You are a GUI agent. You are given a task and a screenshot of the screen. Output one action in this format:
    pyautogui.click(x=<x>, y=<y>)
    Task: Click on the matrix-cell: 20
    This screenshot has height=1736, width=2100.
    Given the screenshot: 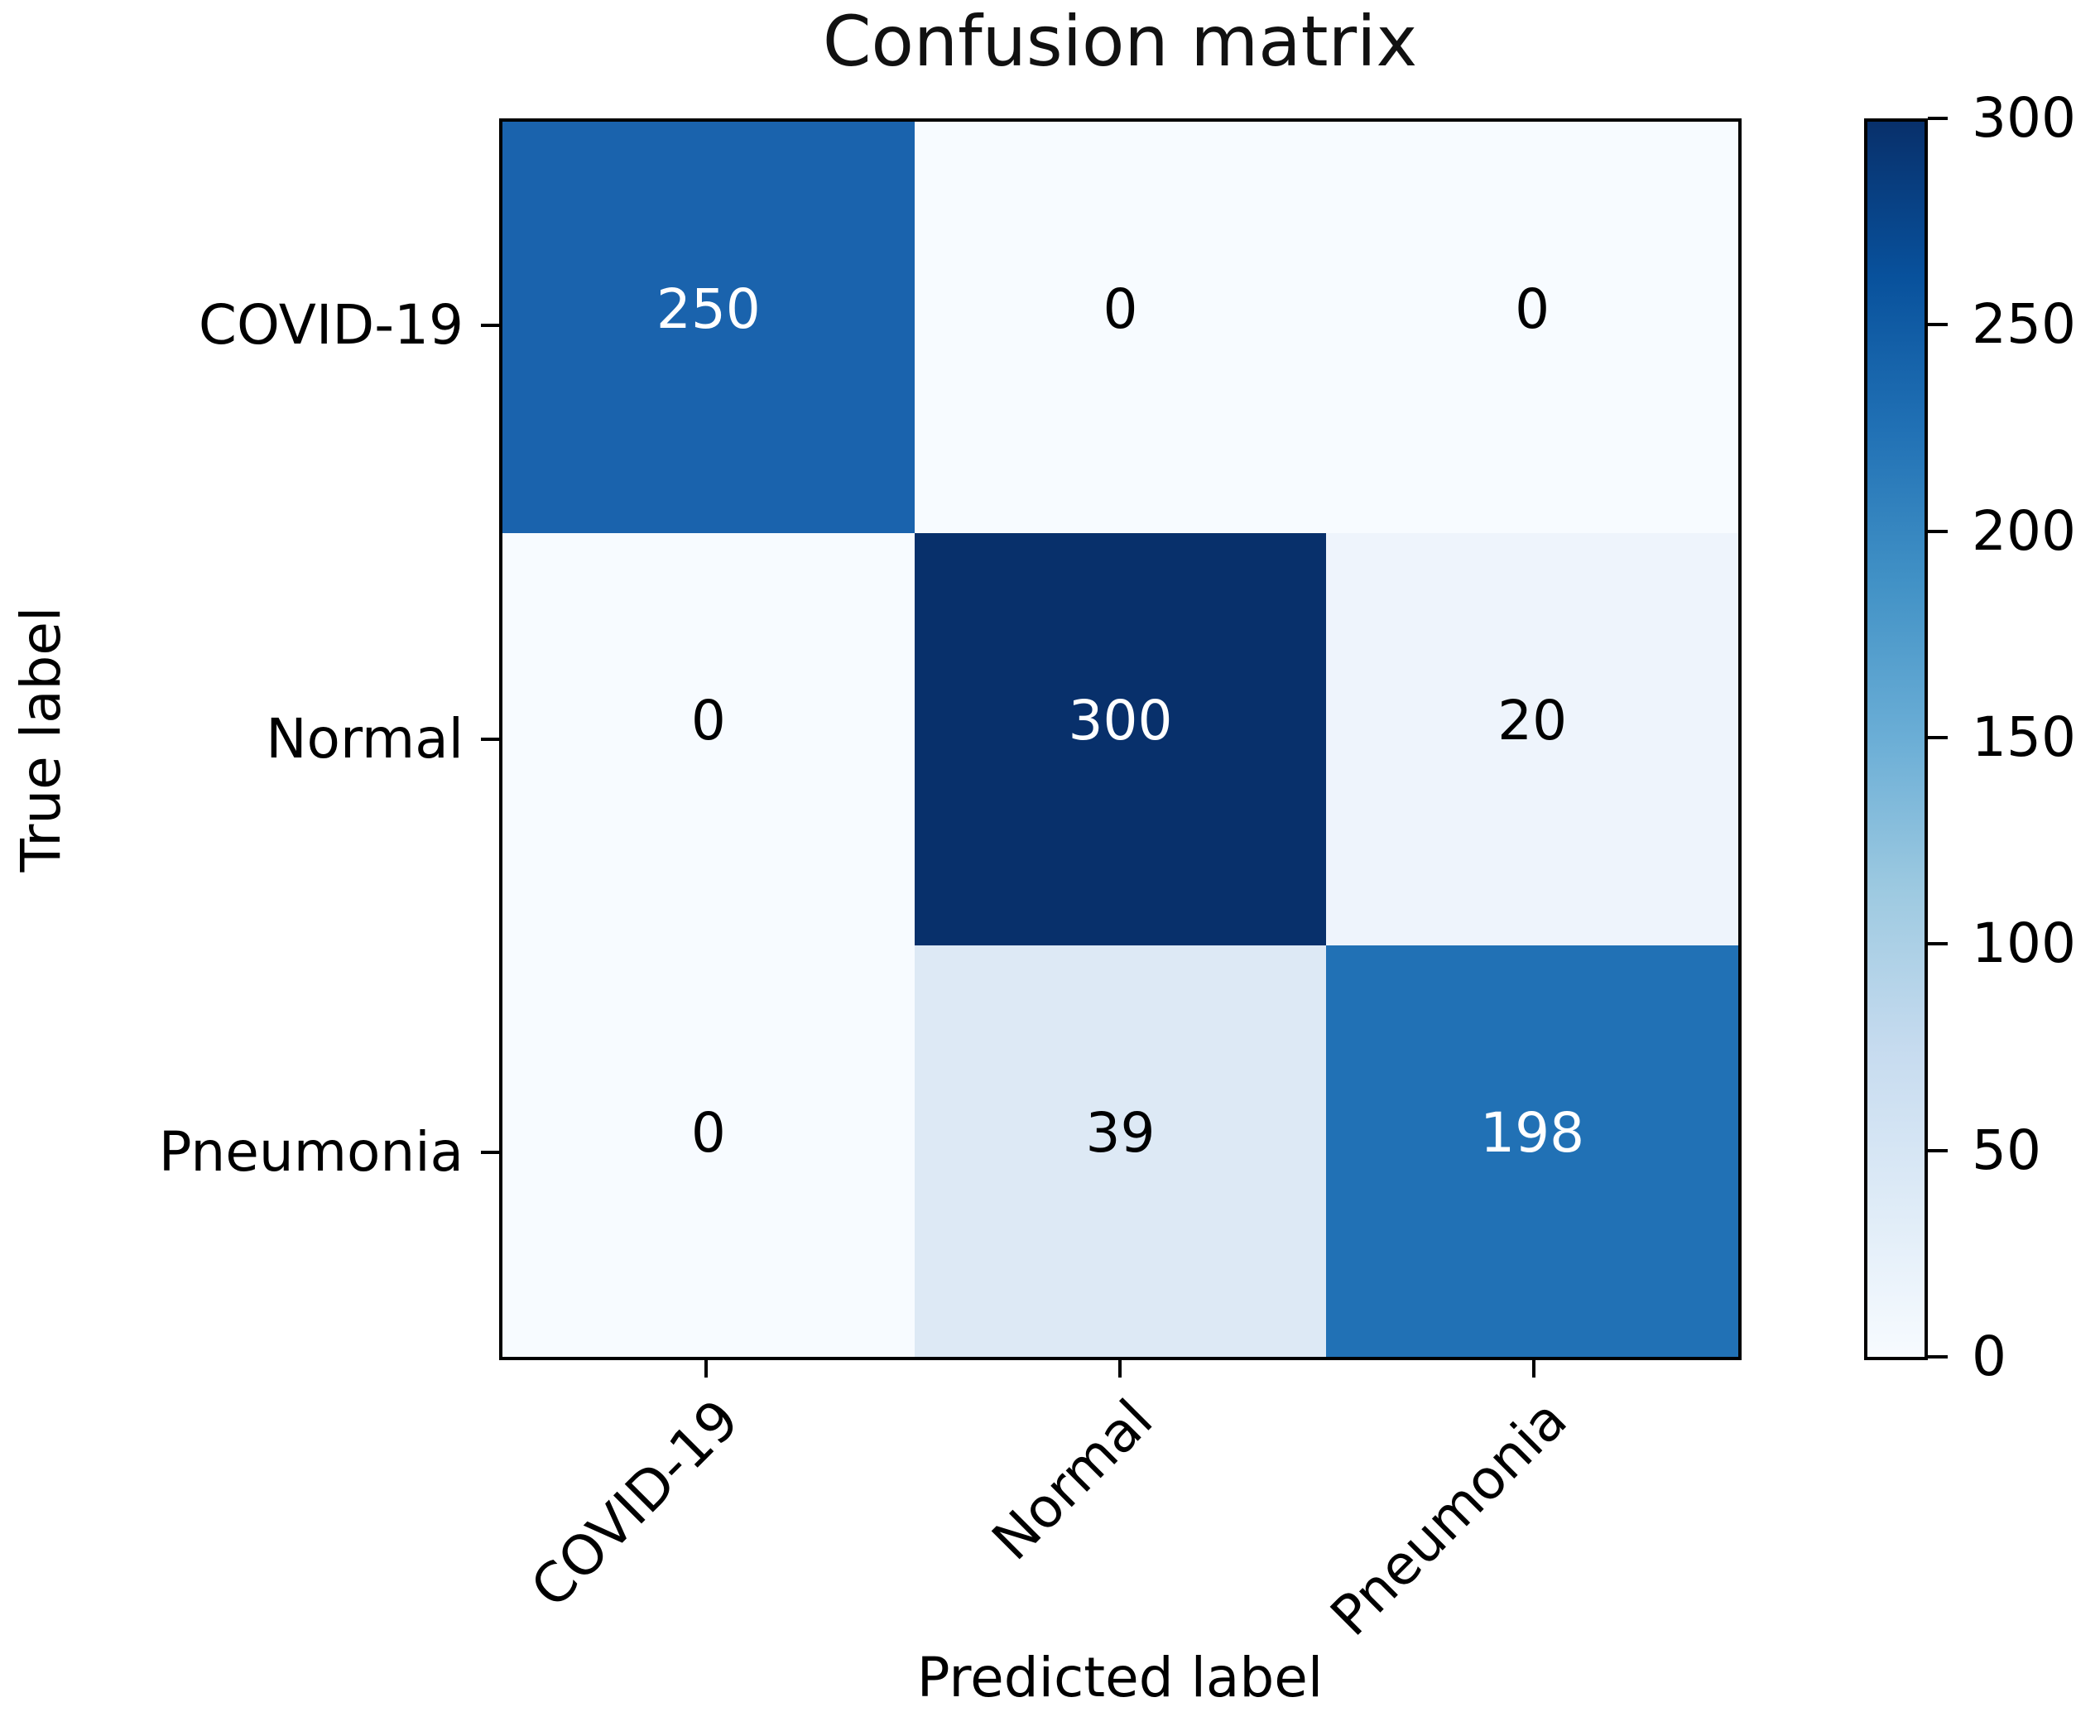 What is the action you would take?
    pyautogui.click(x=1532, y=739)
    